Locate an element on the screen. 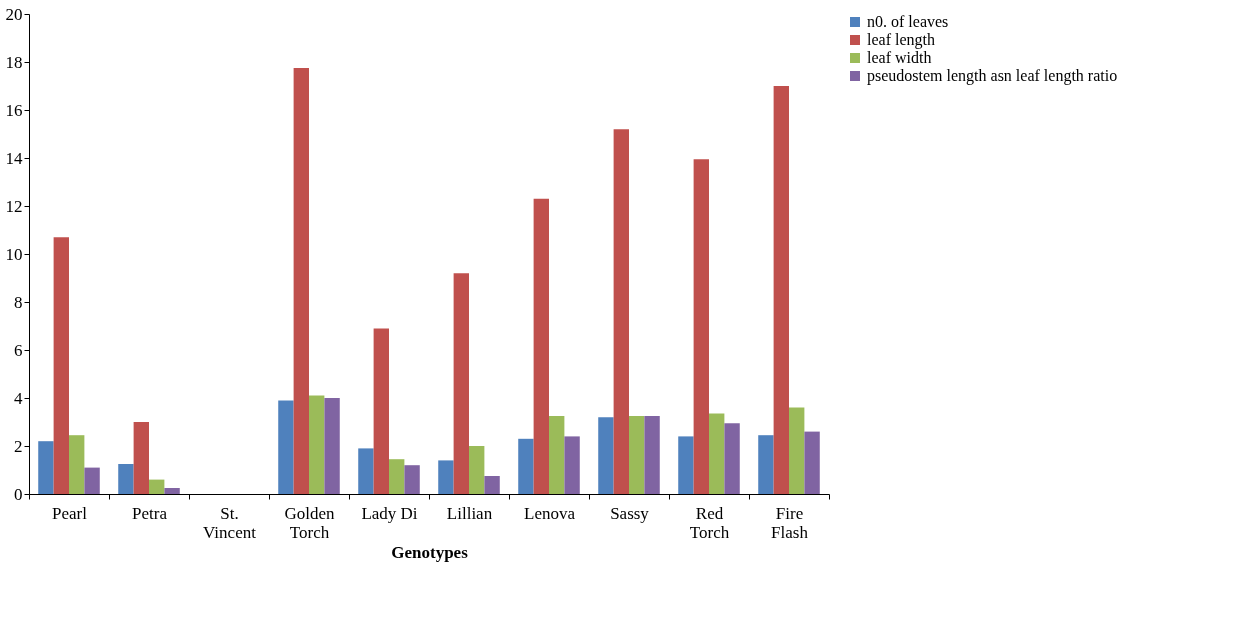 The image size is (1247, 624). x-tick-label: Fire Flash is located at coordinates (790, 522).